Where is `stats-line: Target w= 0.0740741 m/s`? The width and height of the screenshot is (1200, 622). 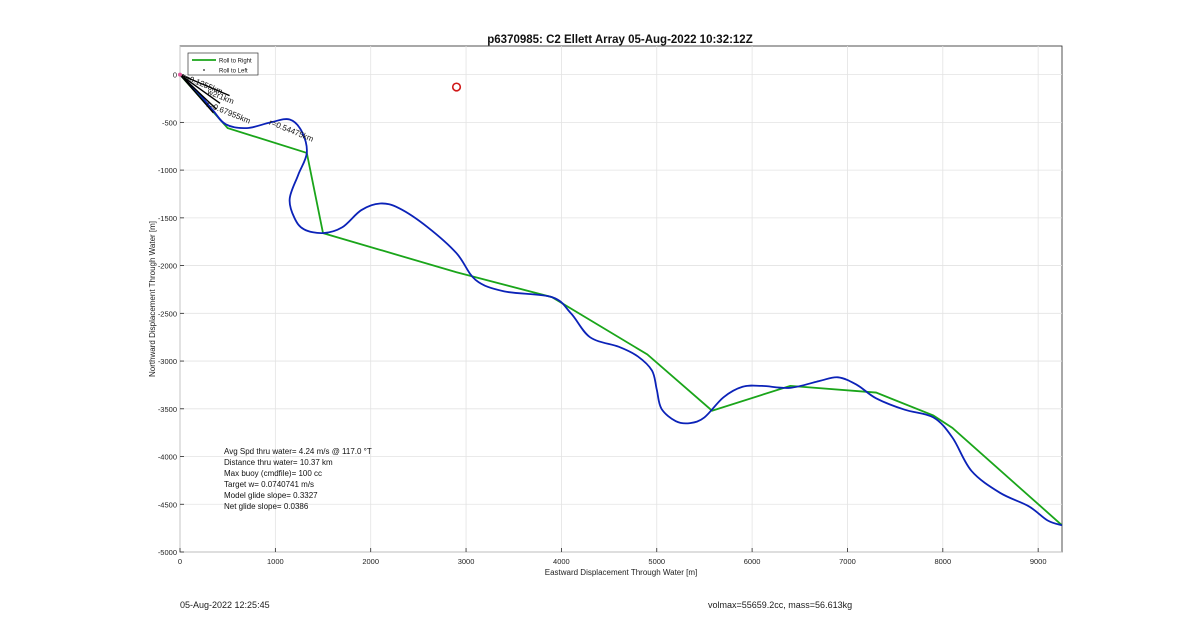 stats-line: Target w= 0.0740741 m/s is located at coordinates (269, 484).